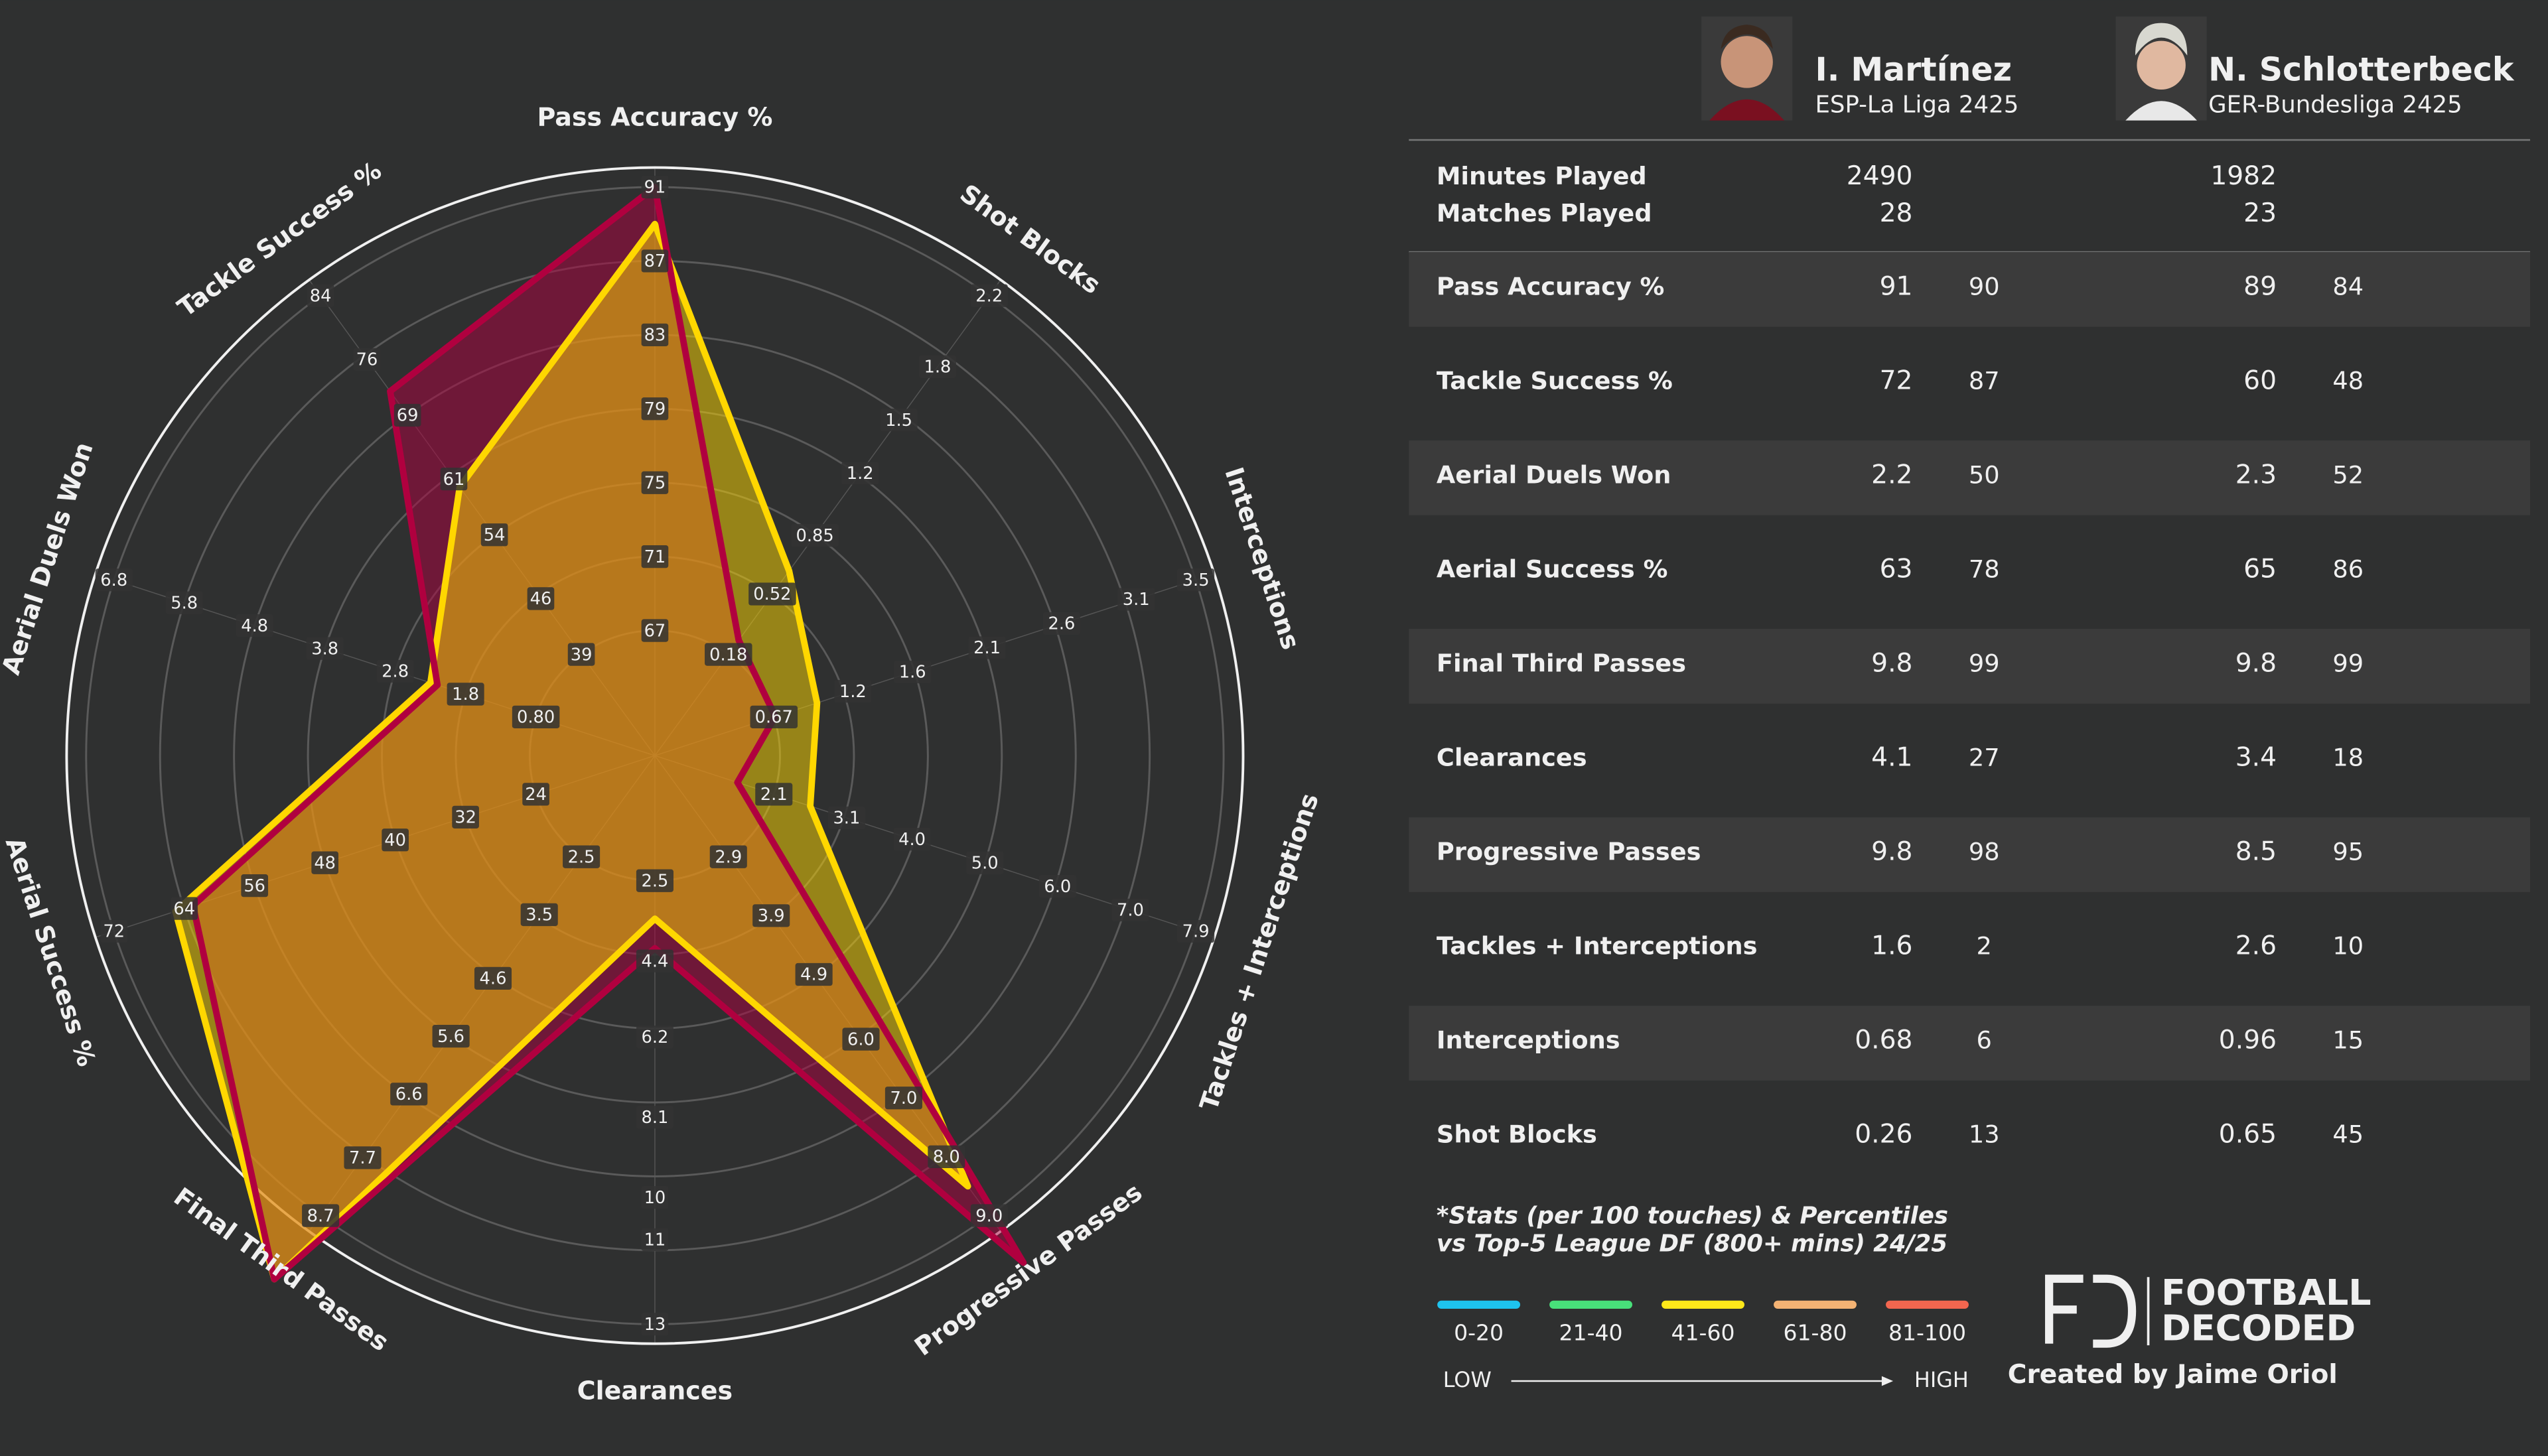 The width and height of the screenshot is (2548, 1456). What do you see at coordinates (409, 1094) in the screenshot?
I see `tick-label: 6.6` at bounding box center [409, 1094].